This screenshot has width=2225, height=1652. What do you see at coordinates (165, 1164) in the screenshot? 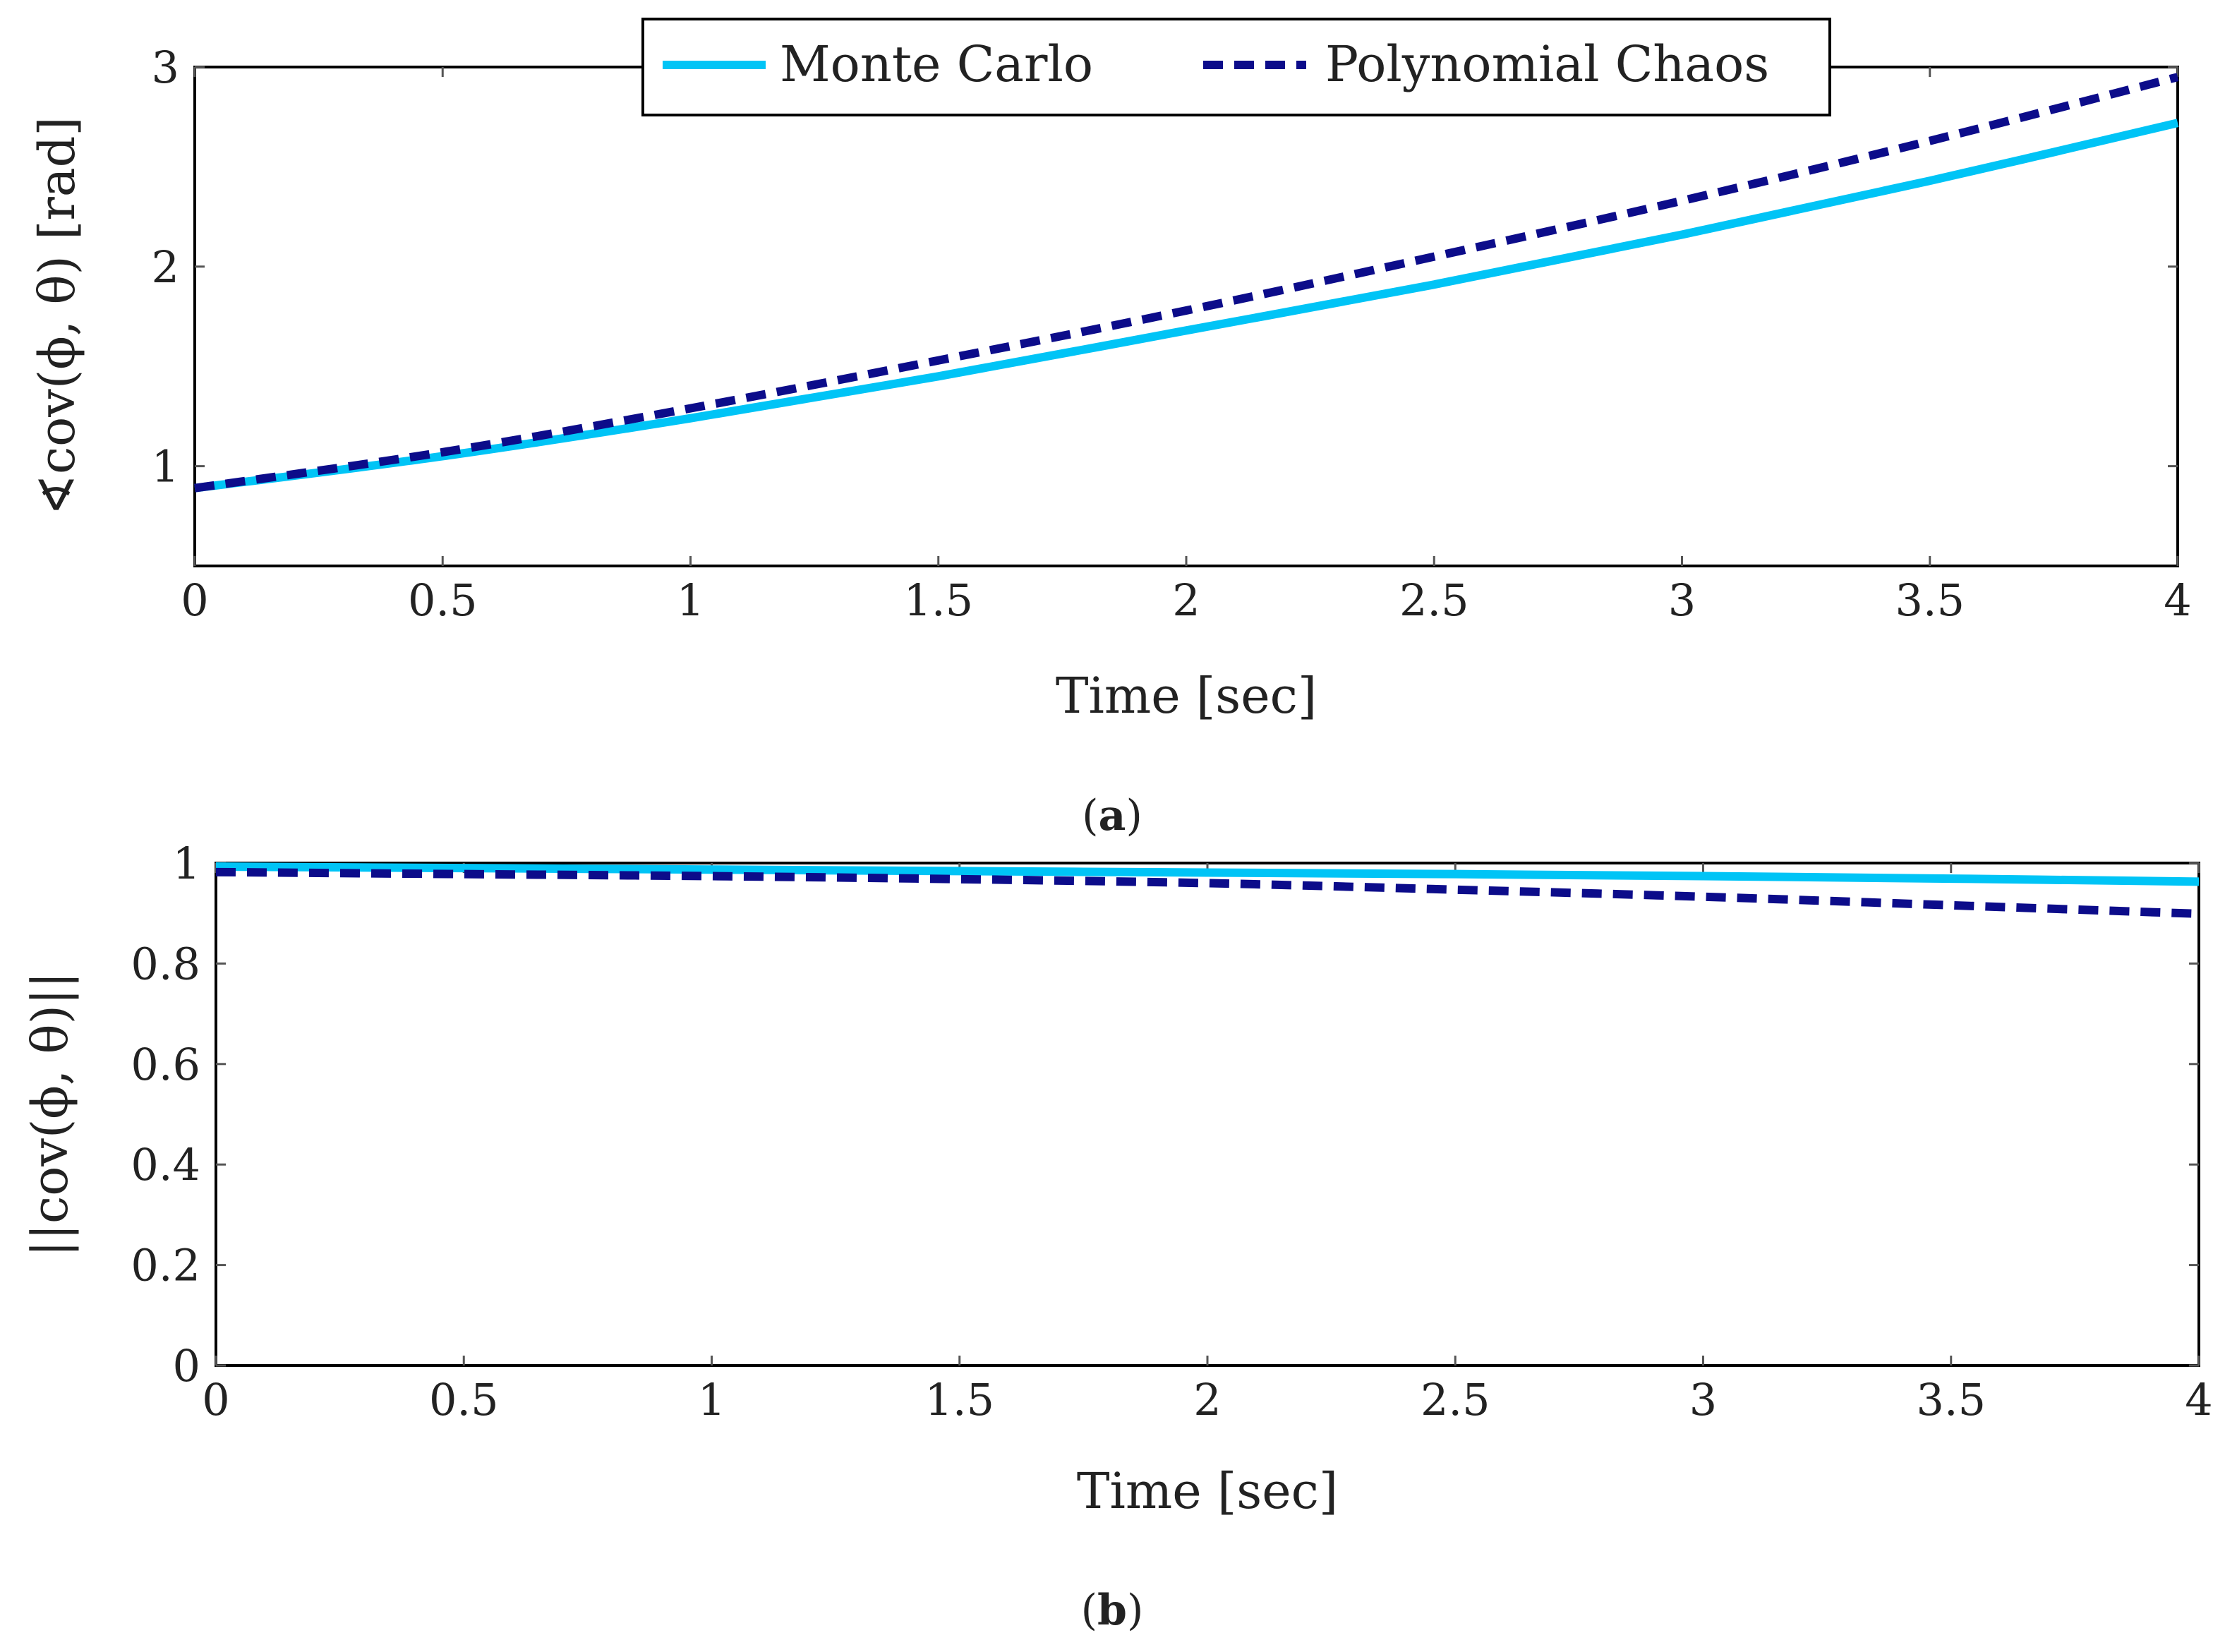
I see `y-tick-label: 0.4` at bounding box center [165, 1164].